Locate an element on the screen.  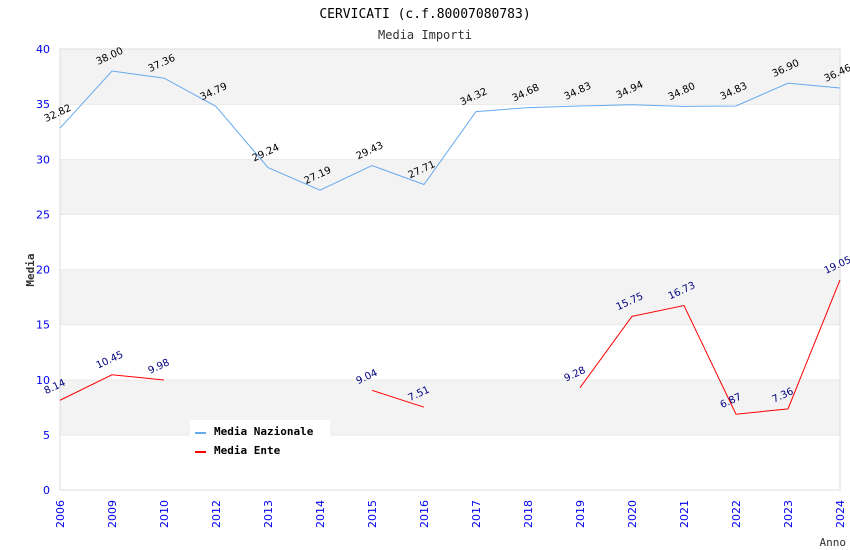
x-tick-label: 2022 is located at coordinates (736, 514).